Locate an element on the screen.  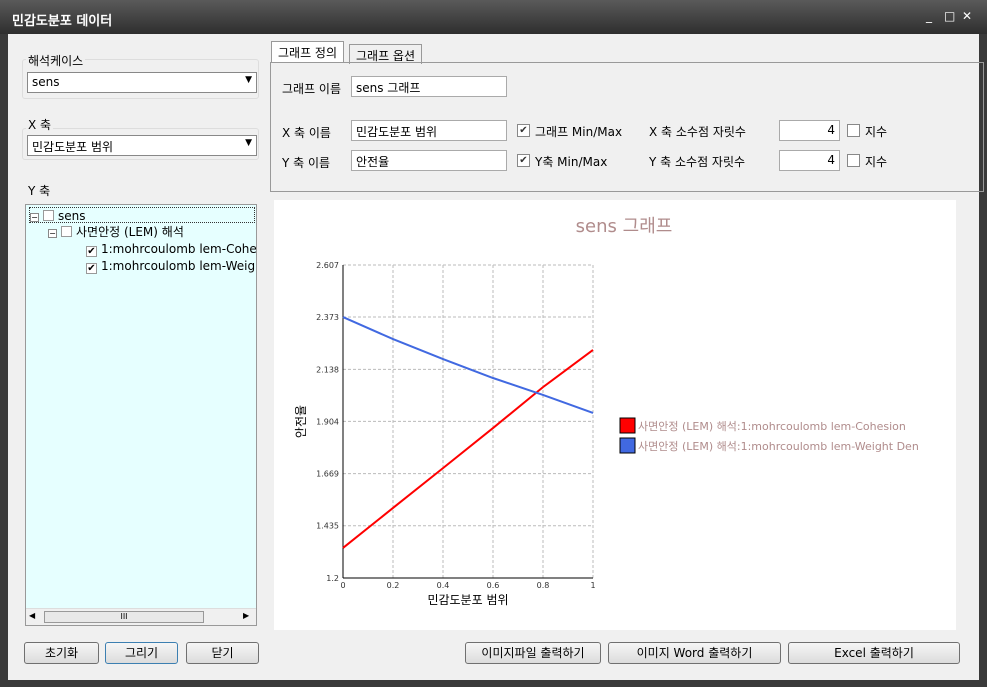
y-tick-label: 2.373 is located at coordinates (327, 317).